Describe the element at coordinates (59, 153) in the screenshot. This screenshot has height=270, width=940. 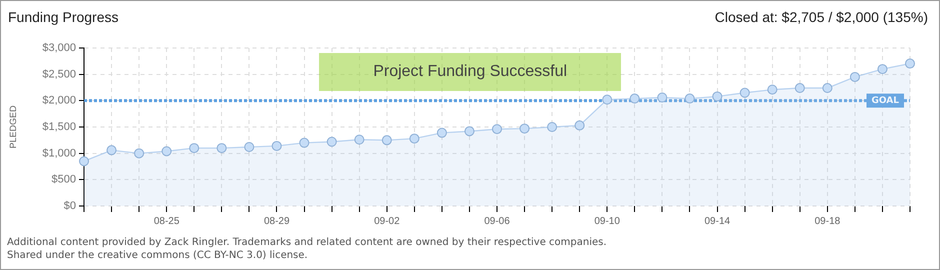
I see `y-tick-label: $1,000` at that location.